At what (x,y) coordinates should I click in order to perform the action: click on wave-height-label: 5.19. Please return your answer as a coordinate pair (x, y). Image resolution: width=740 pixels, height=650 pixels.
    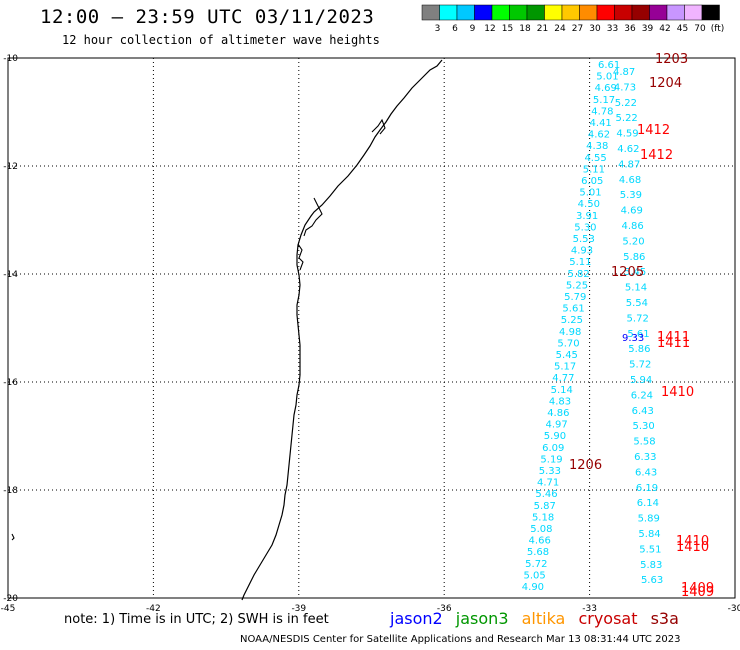
    Looking at the image, I should click on (551, 459).